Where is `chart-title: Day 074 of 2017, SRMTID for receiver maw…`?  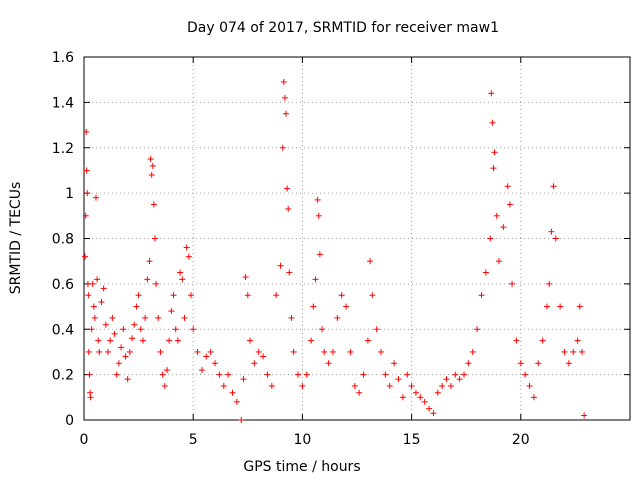
chart-title: Day 074 of 2017, SRMTID for receiver maw… is located at coordinates (343, 28).